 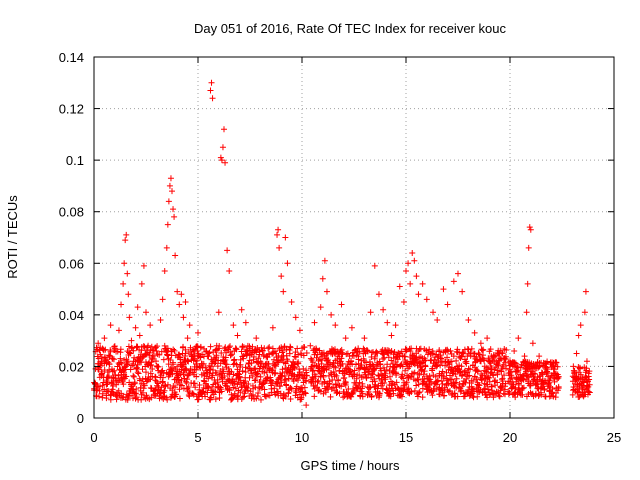 I want to click on x-tick-label: 25, so click(x=614, y=437).